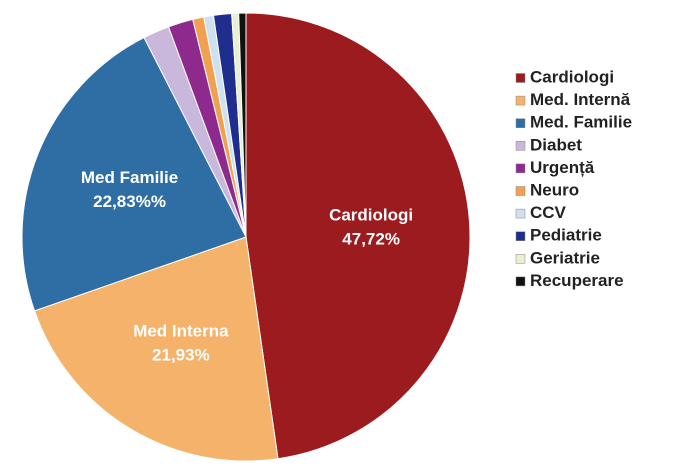 This screenshot has width=678, height=475. What do you see at coordinates (572, 76) in the screenshot?
I see `legend-label: Cardiologi` at bounding box center [572, 76].